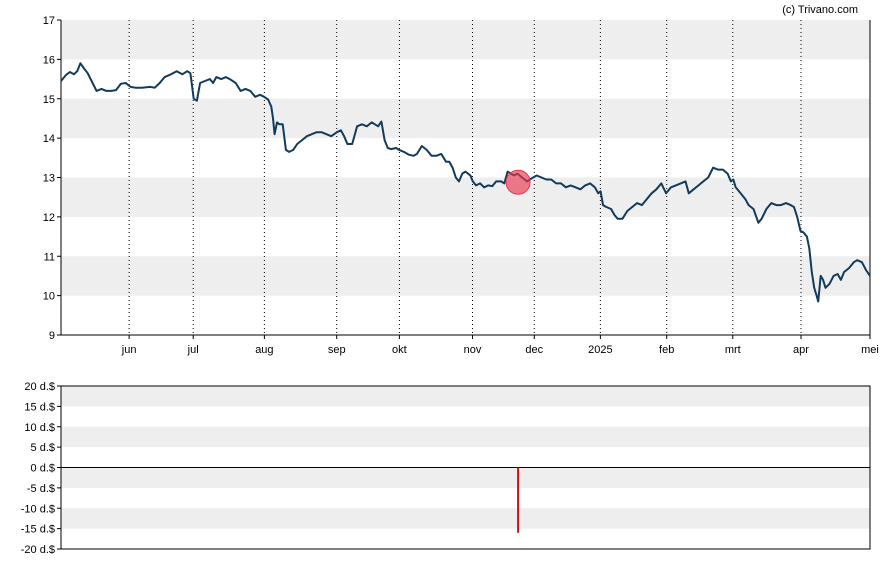  Describe the element at coordinates (49, 60) in the screenshot. I see `price-y-tick-label: 16` at that location.